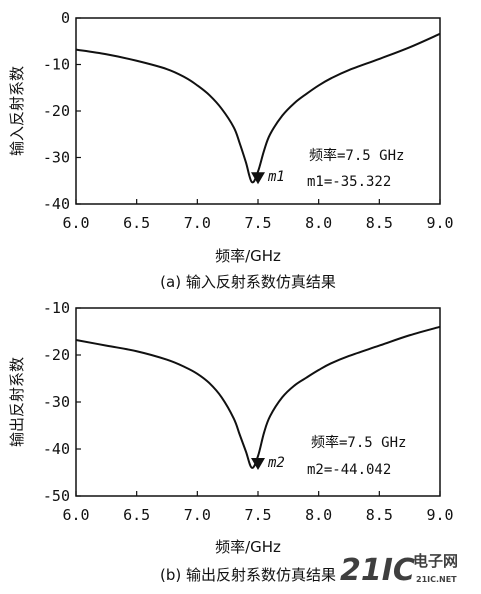  Describe the element at coordinates (356, 155) in the screenshot. I see `chart-a-annotation-freq: 频率=7.5 GHz` at that location.